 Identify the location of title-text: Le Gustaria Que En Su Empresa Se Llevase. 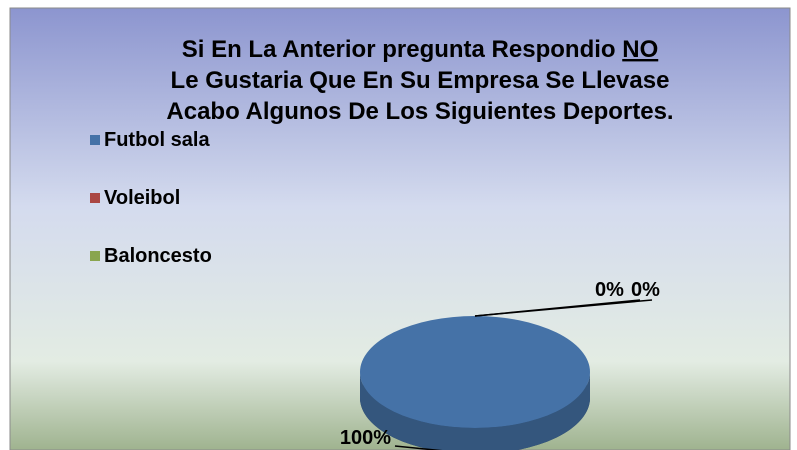
(420, 80).